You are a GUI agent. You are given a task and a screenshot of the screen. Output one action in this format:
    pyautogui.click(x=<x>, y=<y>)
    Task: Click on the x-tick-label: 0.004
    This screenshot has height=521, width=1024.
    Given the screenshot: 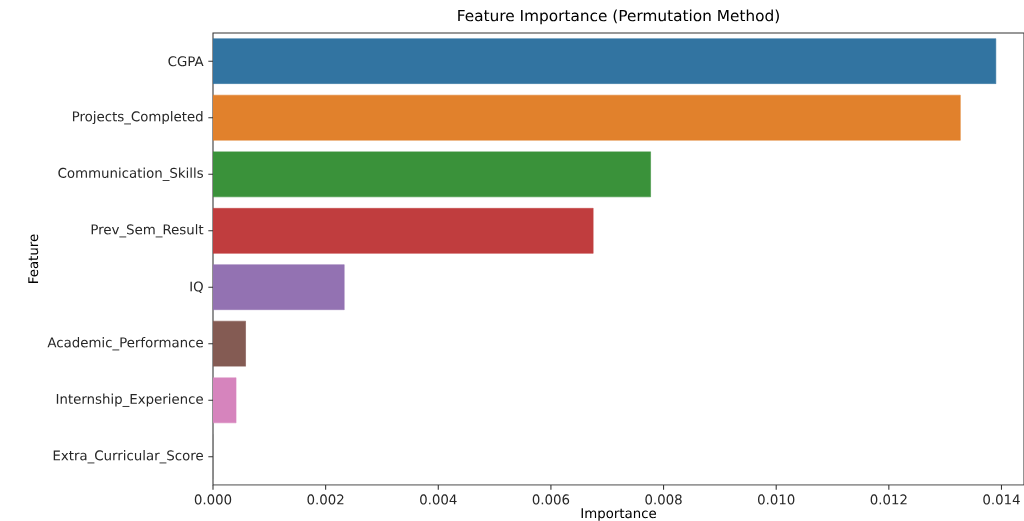 What is the action you would take?
    pyautogui.click(x=438, y=499)
    